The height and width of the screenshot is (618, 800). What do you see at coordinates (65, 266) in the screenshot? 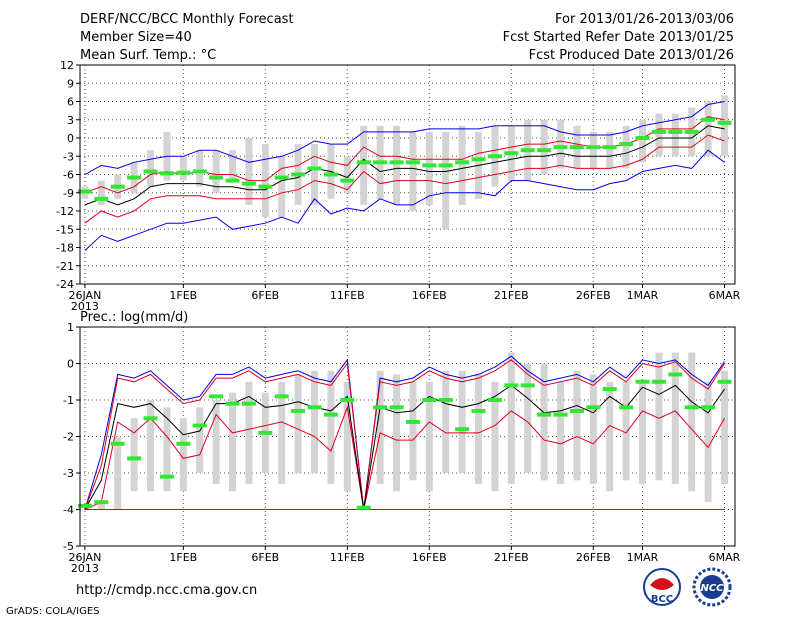
I see `temp-ytick-label: -21` at bounding box center [65, 266].